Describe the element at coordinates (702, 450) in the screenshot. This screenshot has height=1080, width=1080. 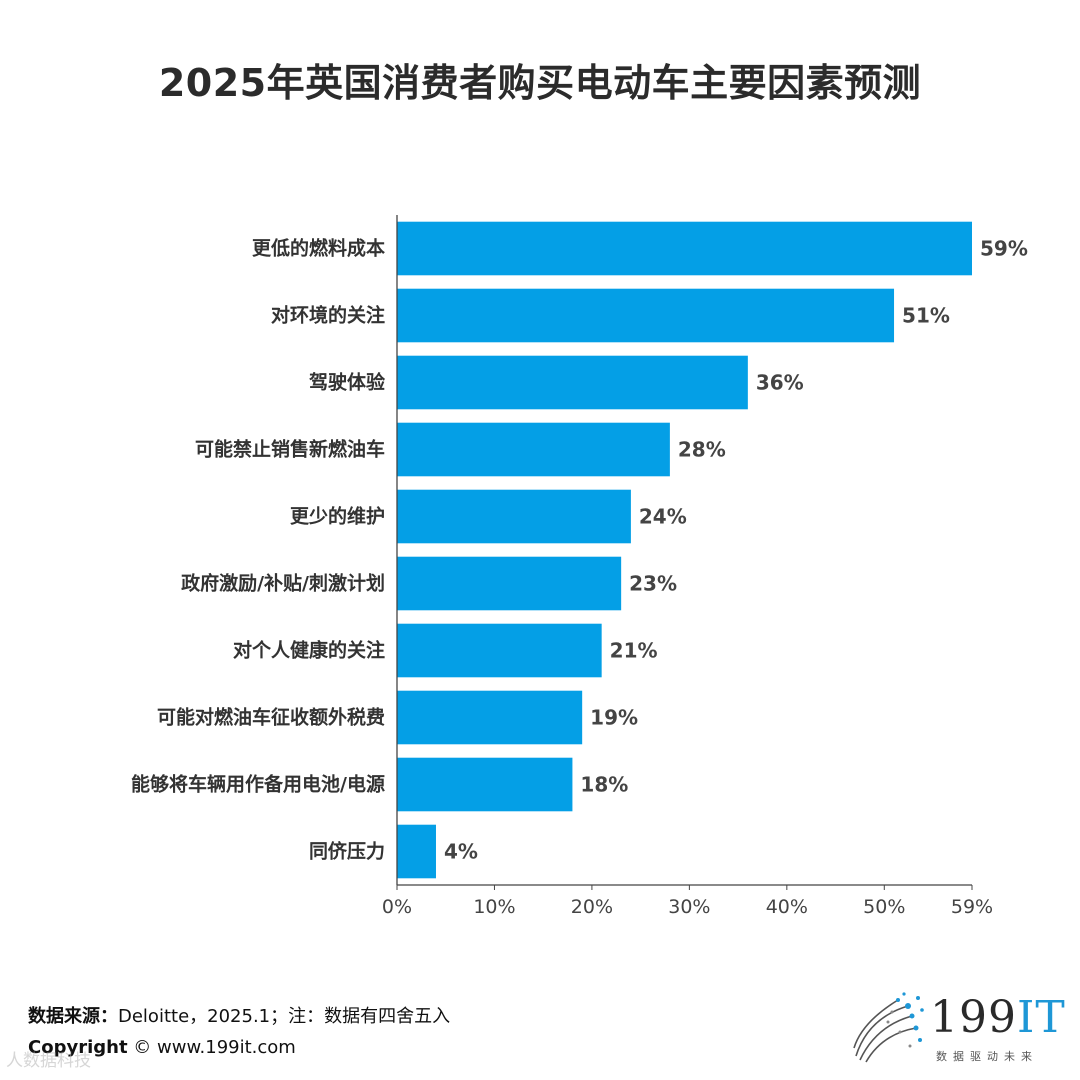
I see `value-label: 28%` at that location.